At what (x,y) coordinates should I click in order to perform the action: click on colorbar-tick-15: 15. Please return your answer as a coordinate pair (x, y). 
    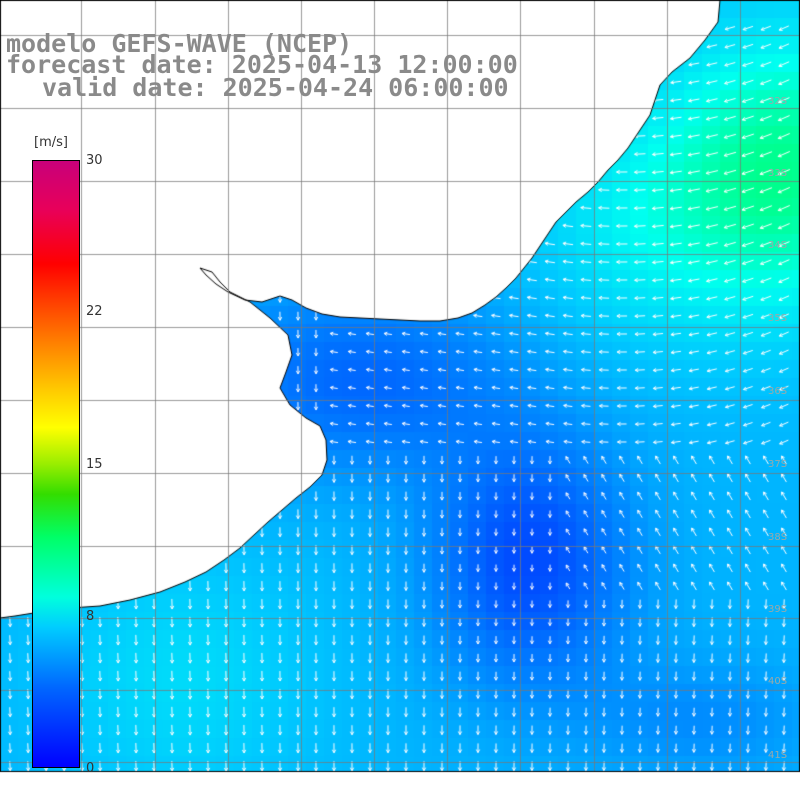
    Looking at the image, I should click on (94, 464).